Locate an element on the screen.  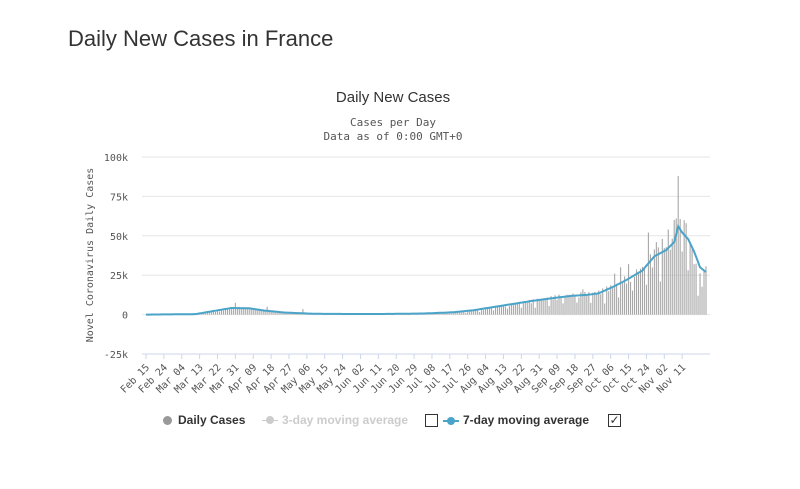
legend-line-marker-icon is located at coordinates (451, 420).